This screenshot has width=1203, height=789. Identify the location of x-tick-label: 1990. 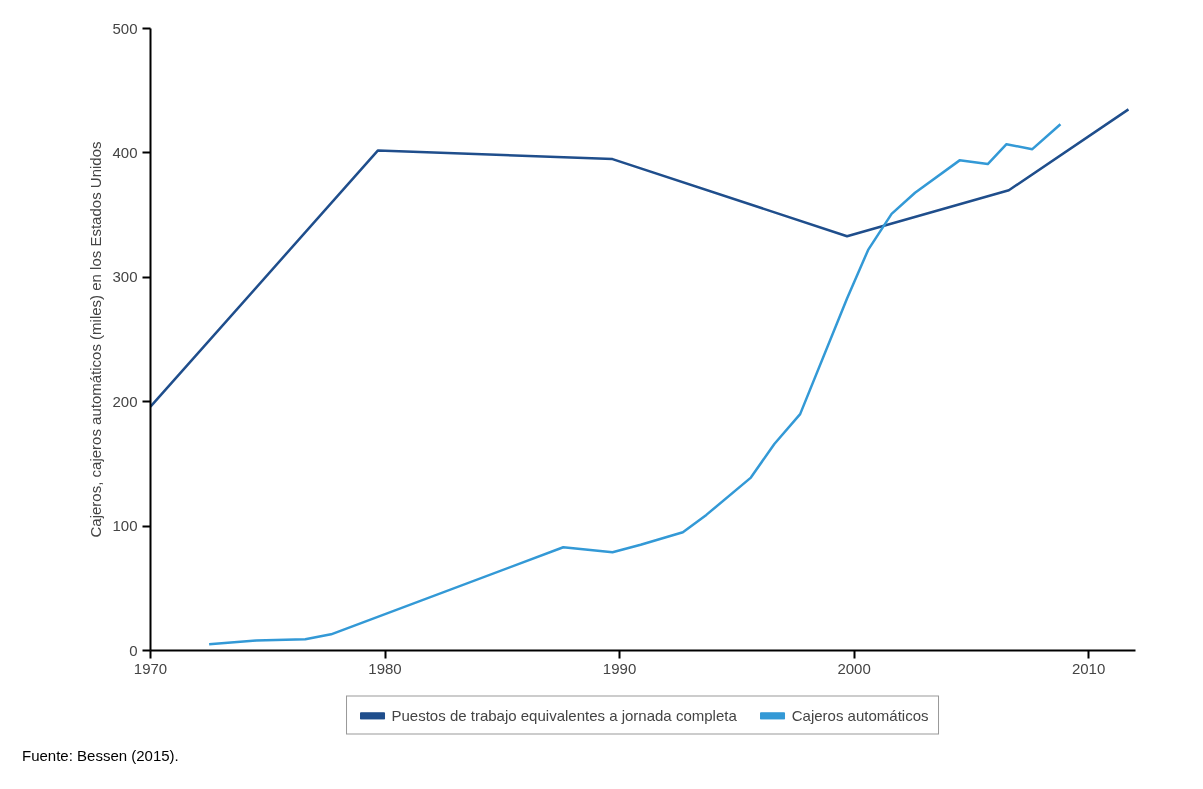
(619, 668).